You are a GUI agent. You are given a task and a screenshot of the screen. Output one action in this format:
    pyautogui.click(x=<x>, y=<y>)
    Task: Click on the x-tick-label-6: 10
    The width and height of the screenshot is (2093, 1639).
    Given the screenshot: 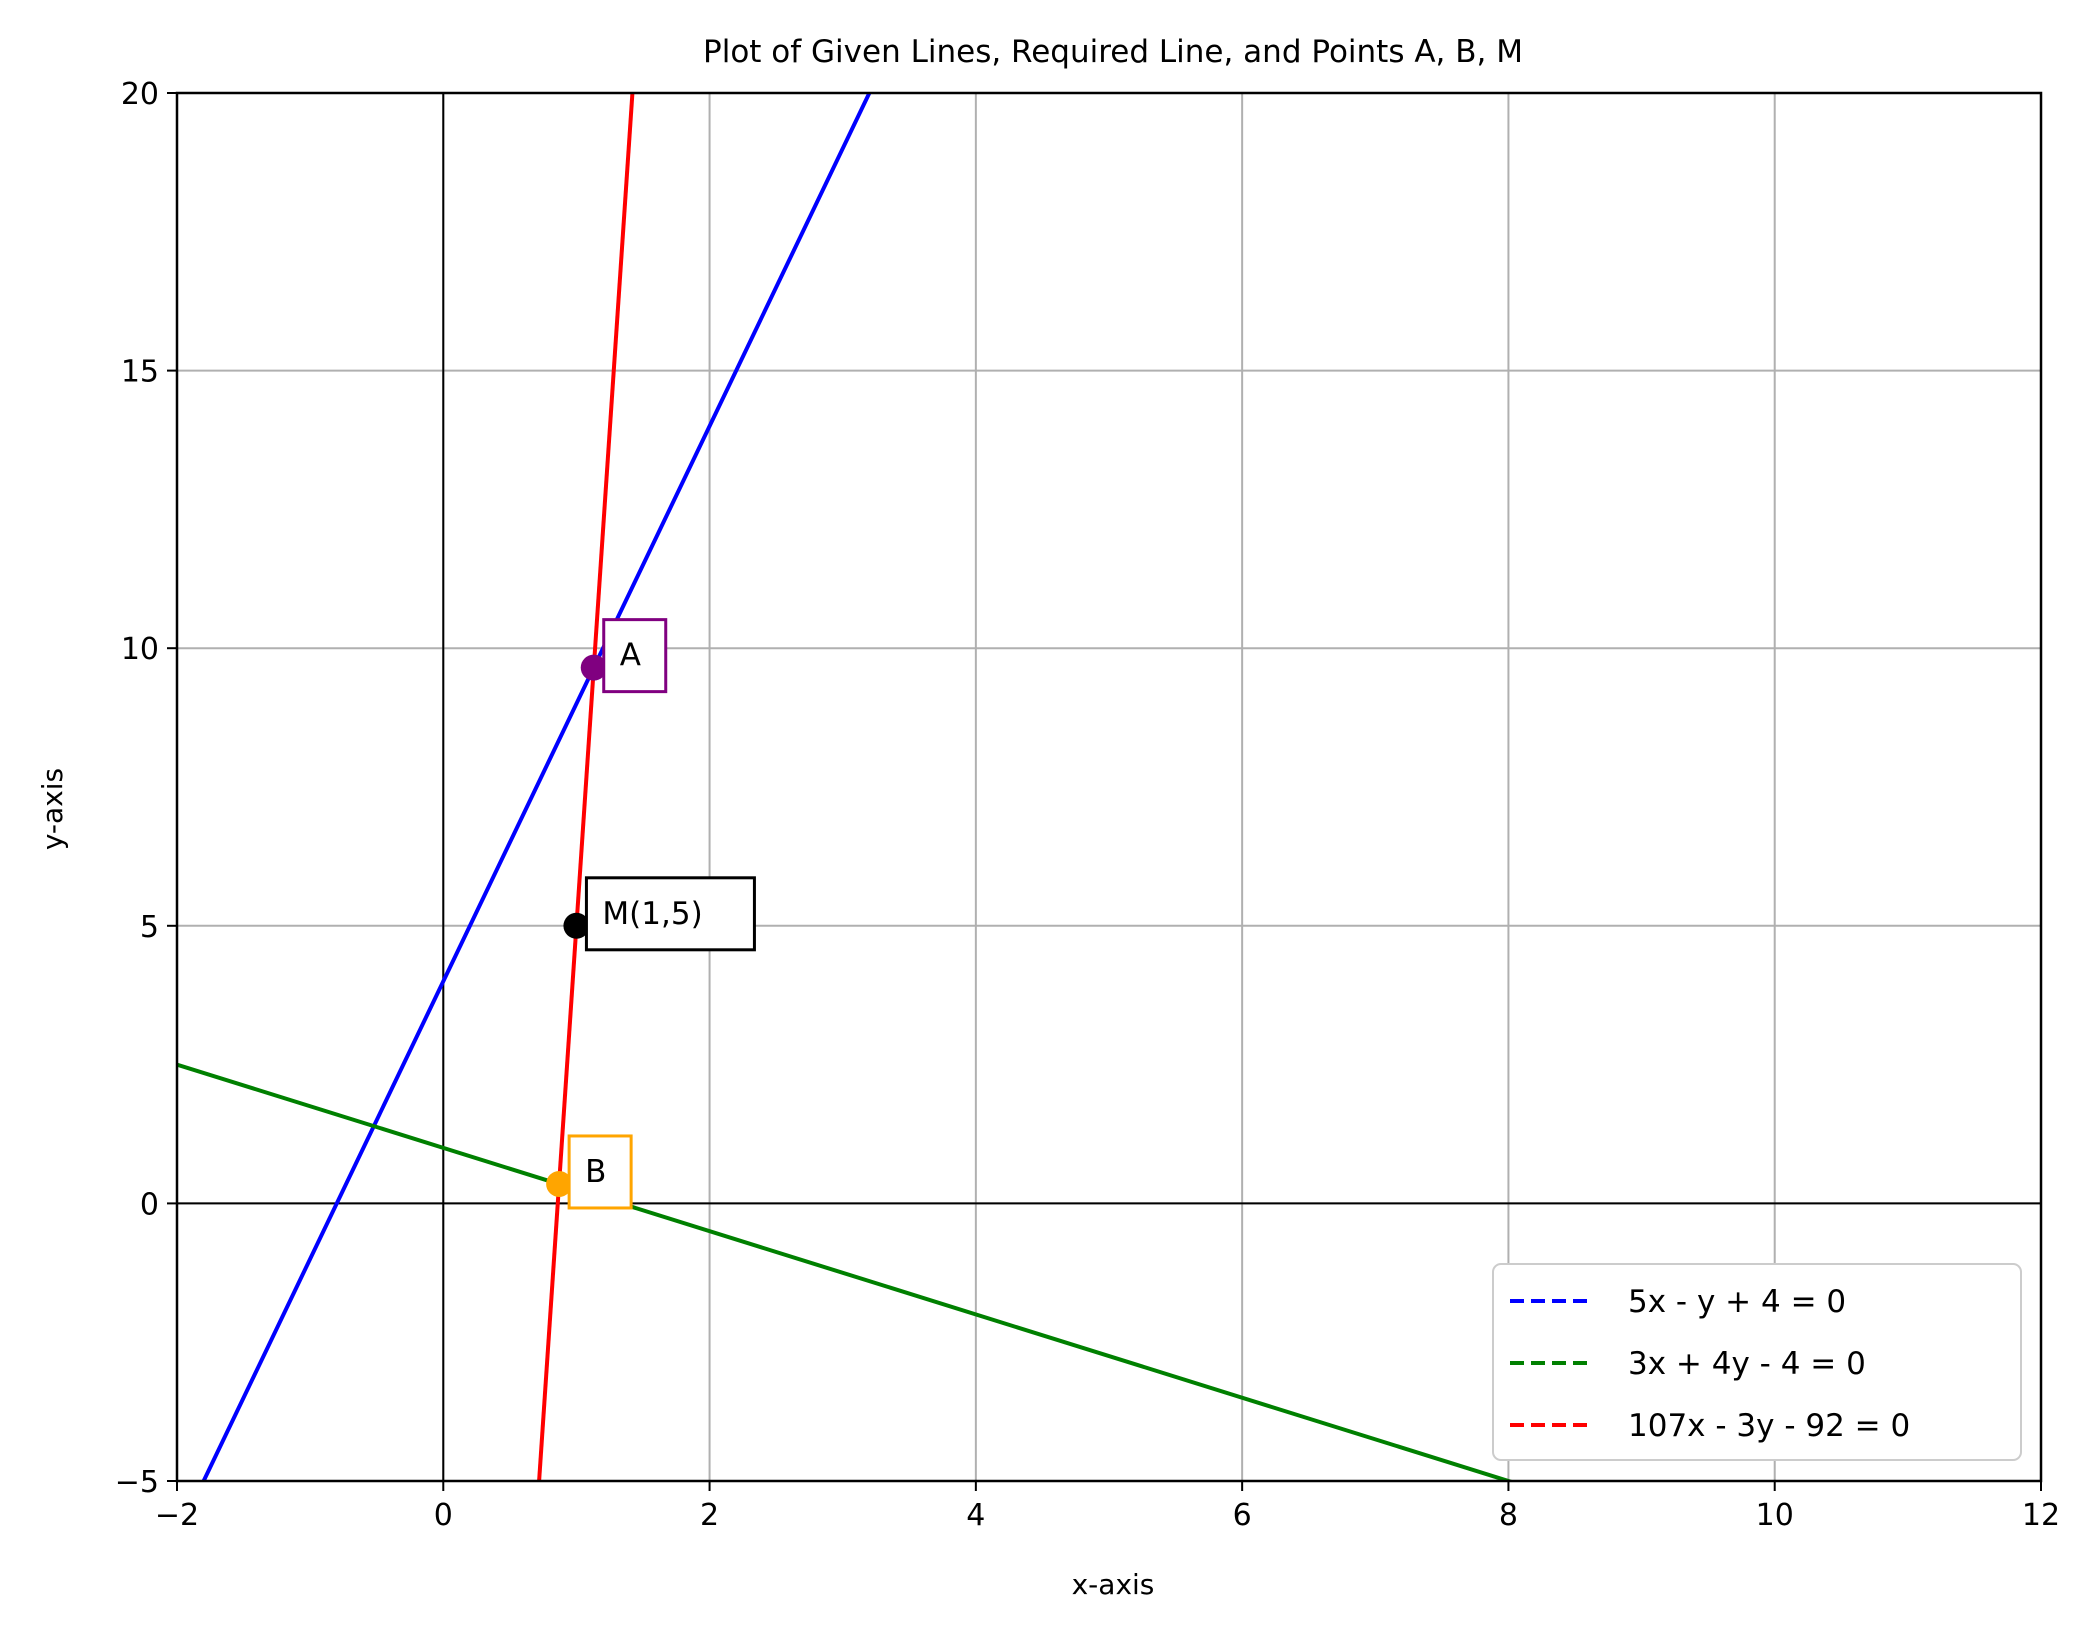 What is the action you would take?
    pyautogui.click(x=1775, y=1515)
    